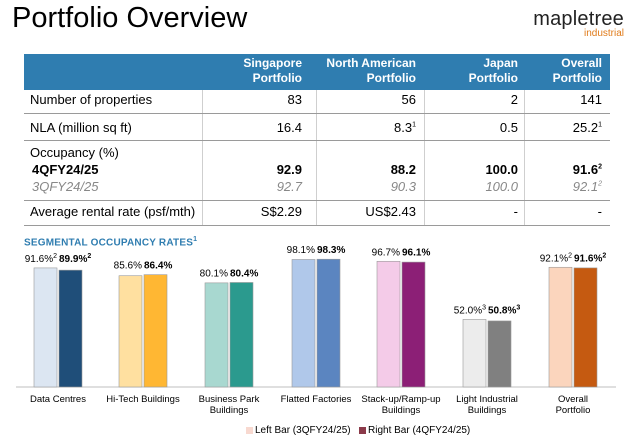  I want to click on cell-singapore: 92.9, so click(289, 169).